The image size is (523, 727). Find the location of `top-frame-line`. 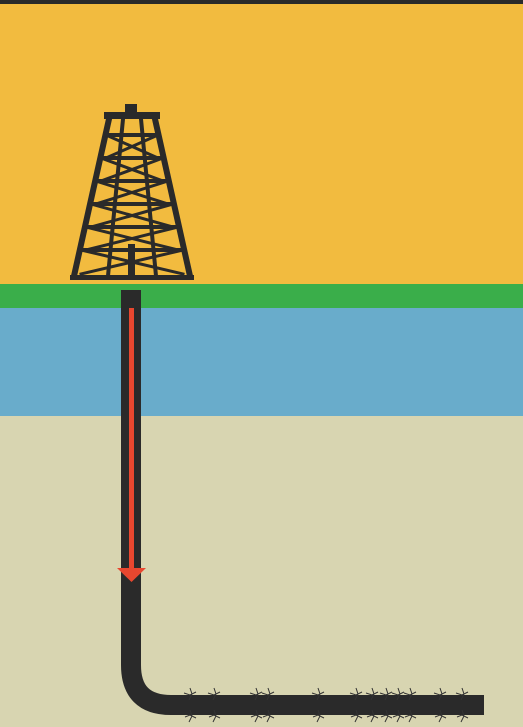

top-frame-line is located at coordinates (261, 2).